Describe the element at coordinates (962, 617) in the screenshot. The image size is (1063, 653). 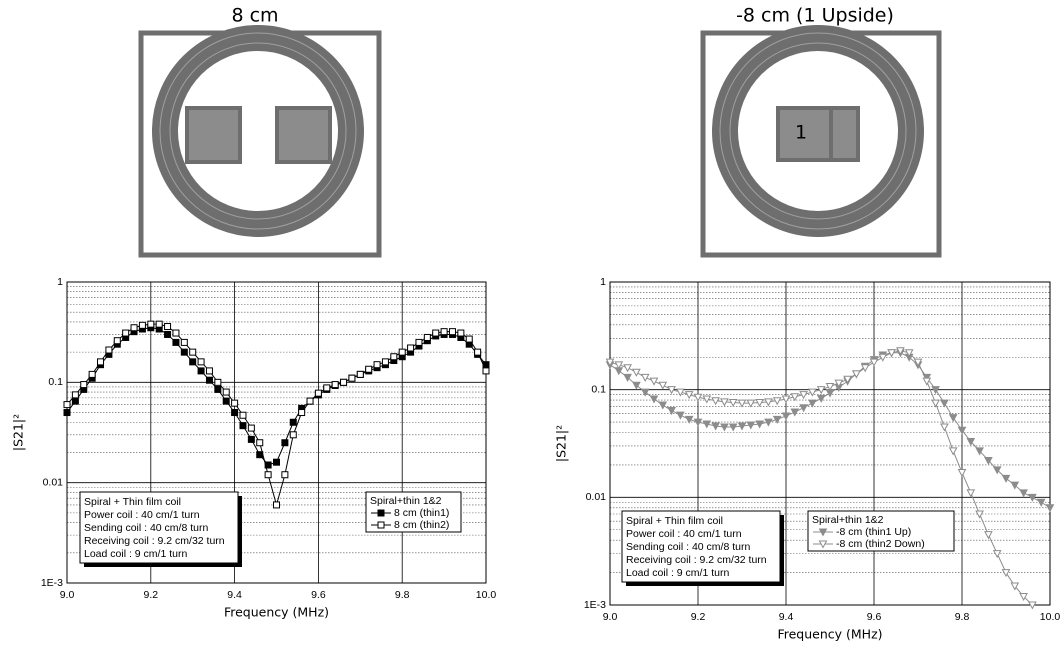
I see `x-tick-label: 9.8` at that location.